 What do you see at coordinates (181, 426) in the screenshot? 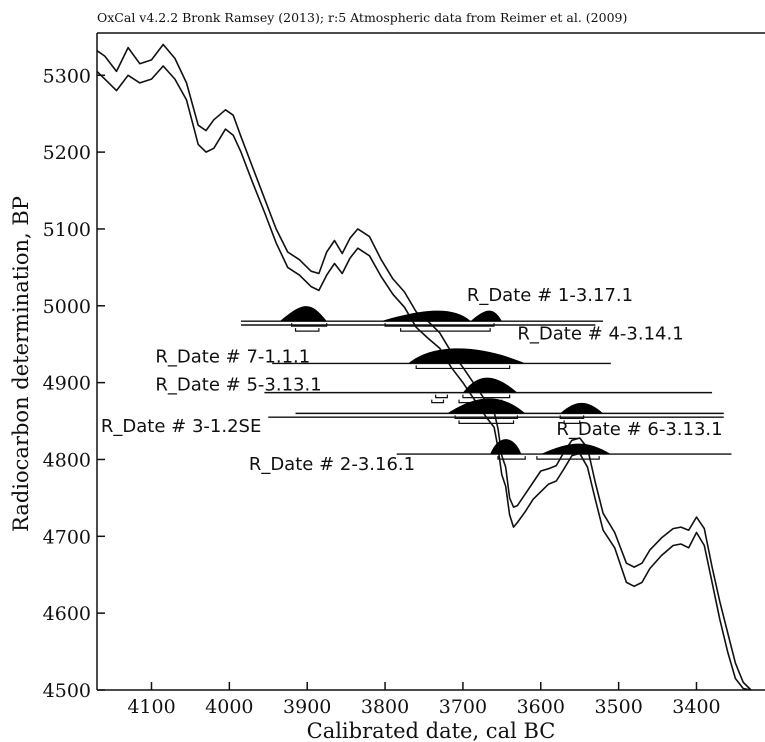
I see `date-label: R_Date # 3-1.2SE` at bounding box center [181, 426].